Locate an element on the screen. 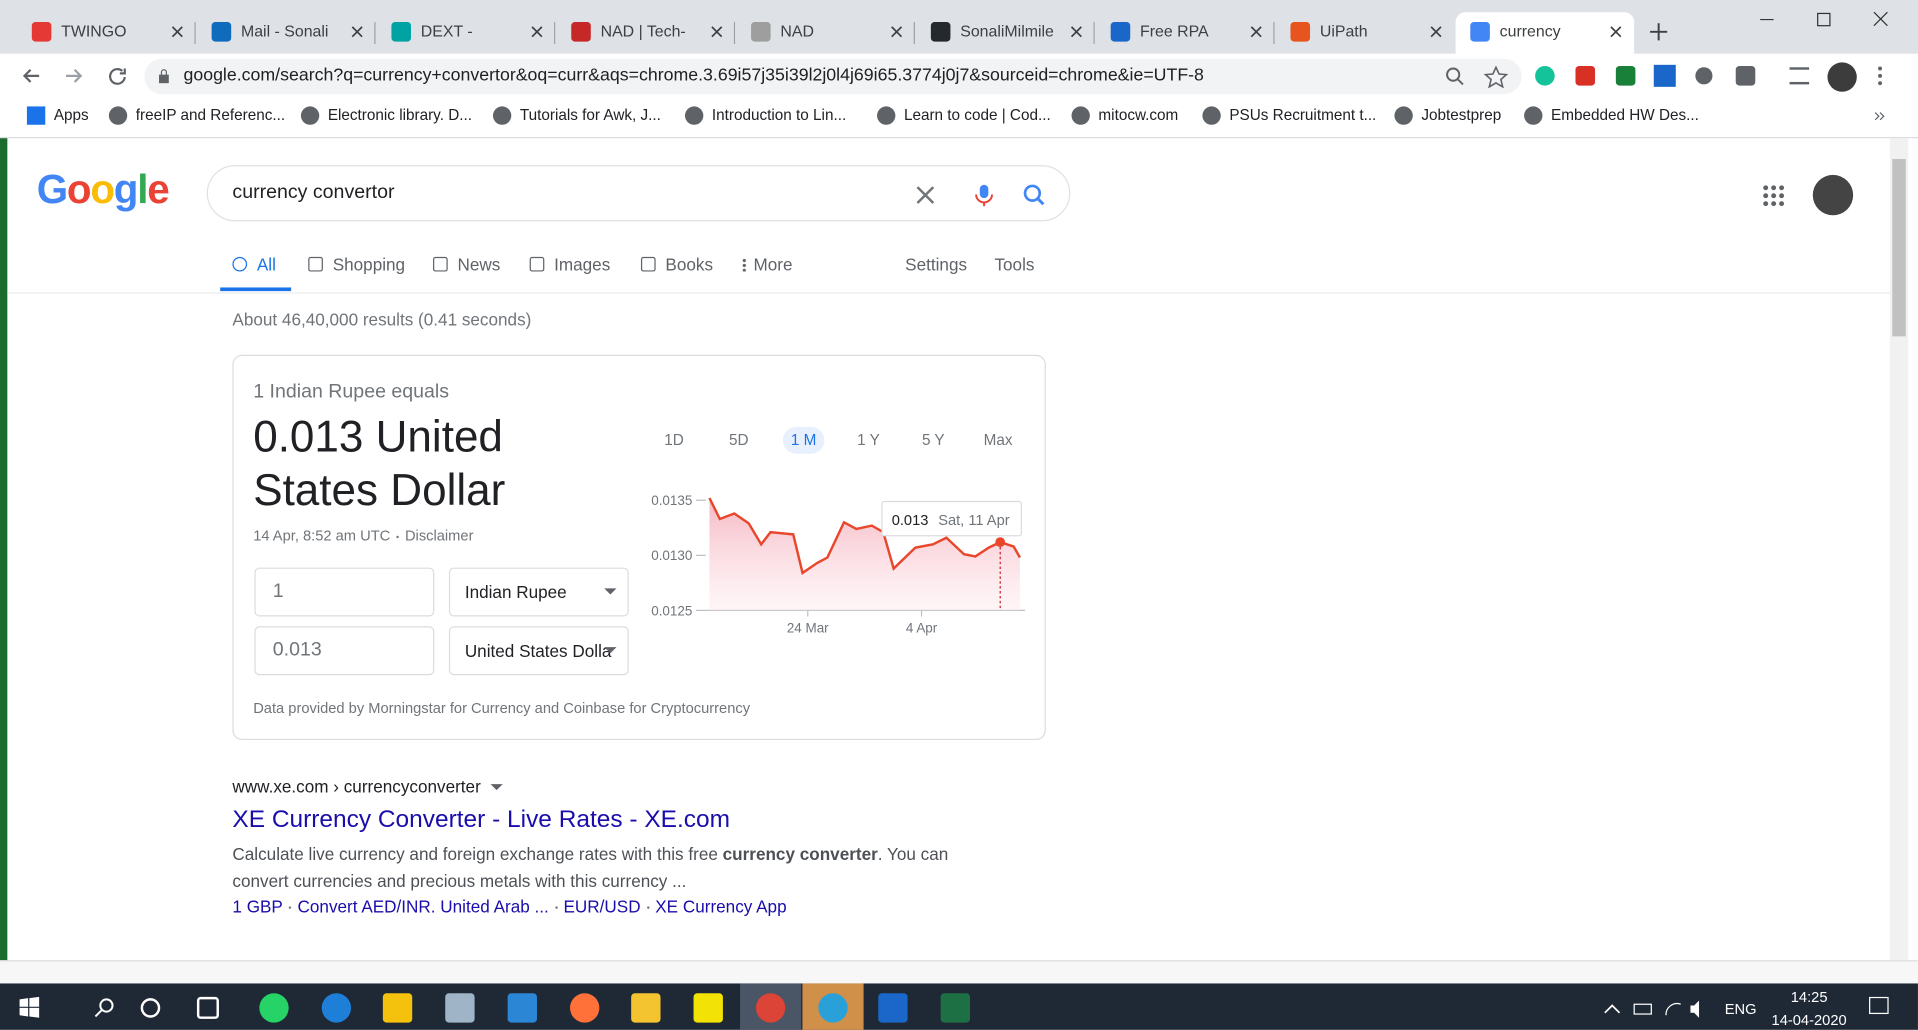  sitelink: 1 GBP is located at coordinates (257, 906).